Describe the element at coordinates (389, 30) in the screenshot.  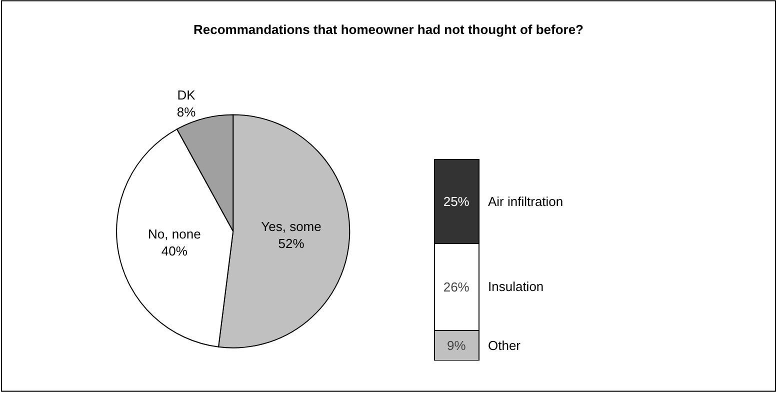
I see `text: Recommandations that homeowner had not thought of before?` at that location.